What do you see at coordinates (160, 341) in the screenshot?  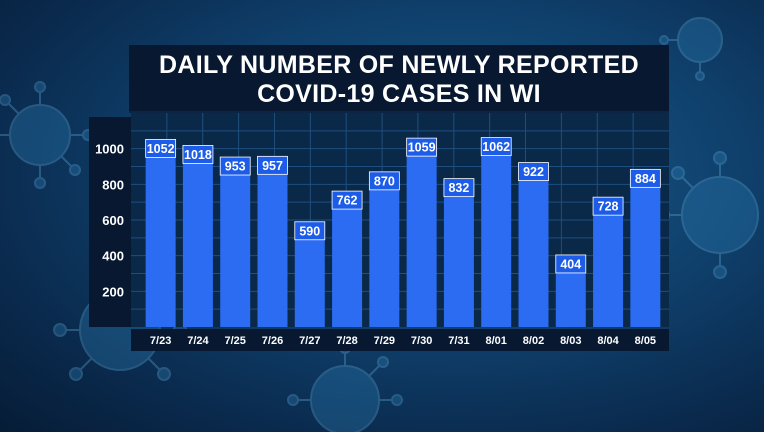 I see `x-tick-label: 7/23` at bounding box center [160, 341].